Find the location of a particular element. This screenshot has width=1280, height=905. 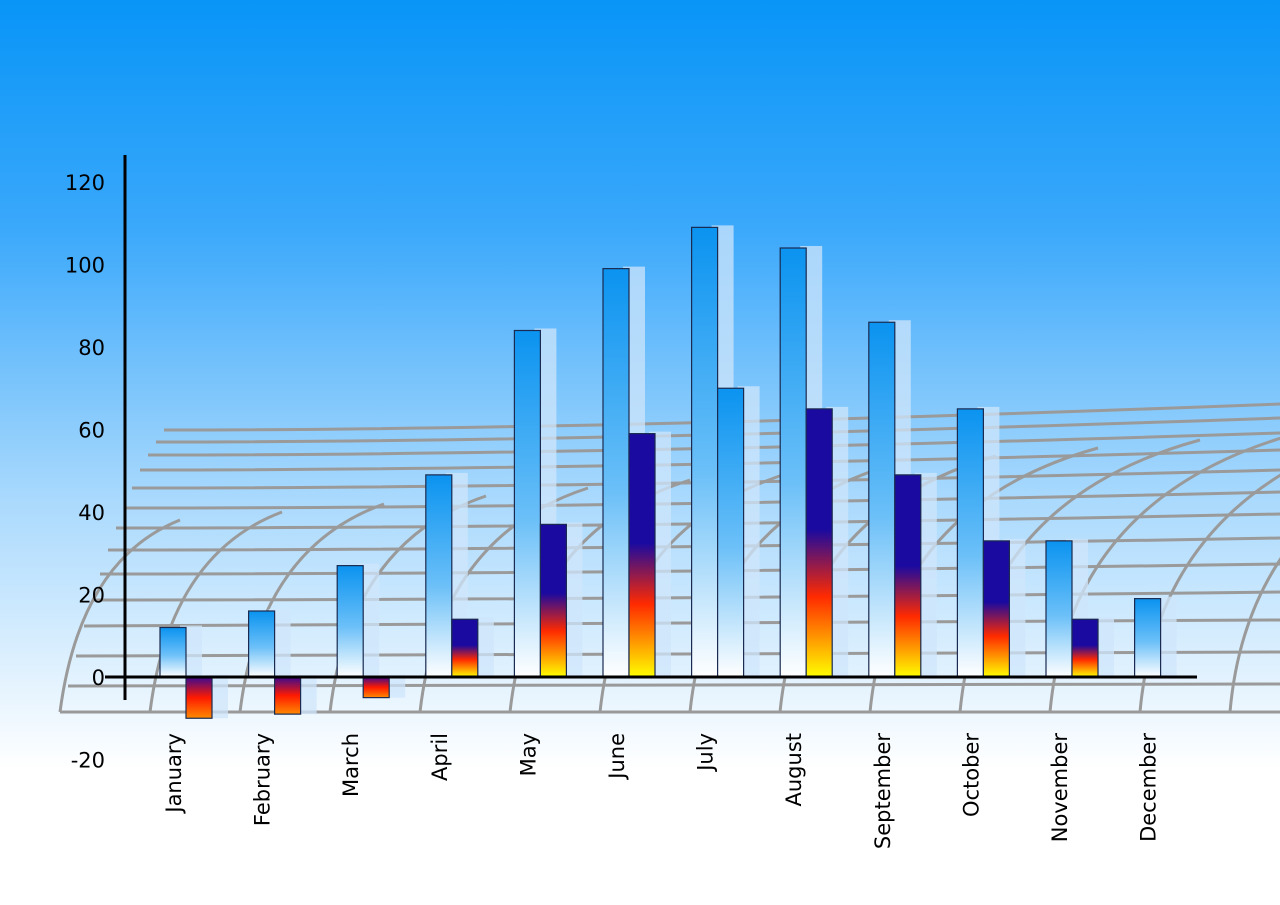

y-tick-label: 60 is located at coordinates (91, 431).